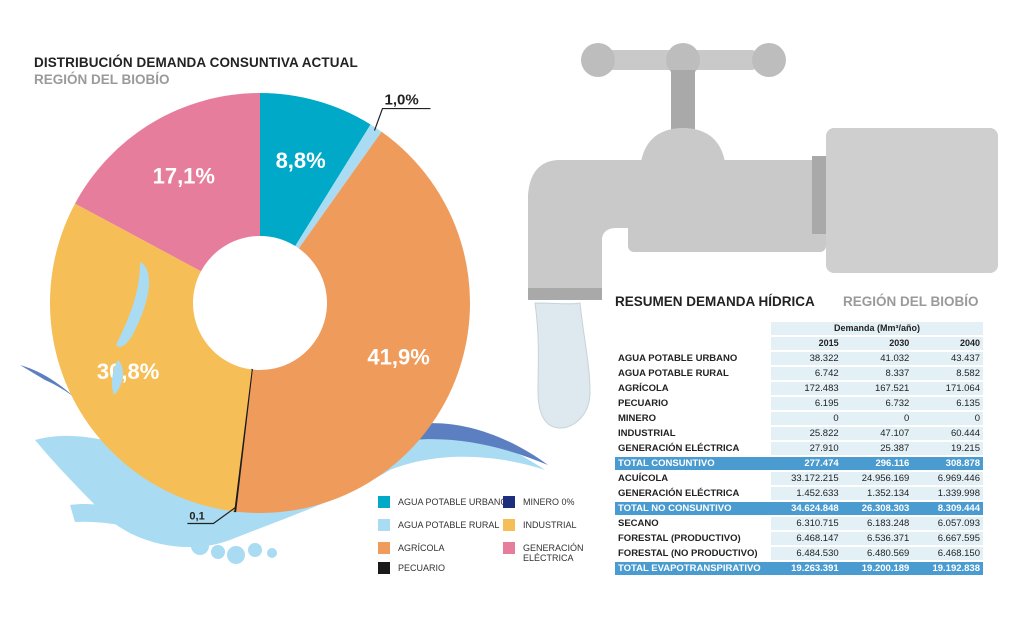 The width and height of the screenshot is (1024, 630). What do you see at coordinates (338, 186) in the screenshot?
I see `pie-slice-agua-potable-rural` at bounding box center [338, 186].